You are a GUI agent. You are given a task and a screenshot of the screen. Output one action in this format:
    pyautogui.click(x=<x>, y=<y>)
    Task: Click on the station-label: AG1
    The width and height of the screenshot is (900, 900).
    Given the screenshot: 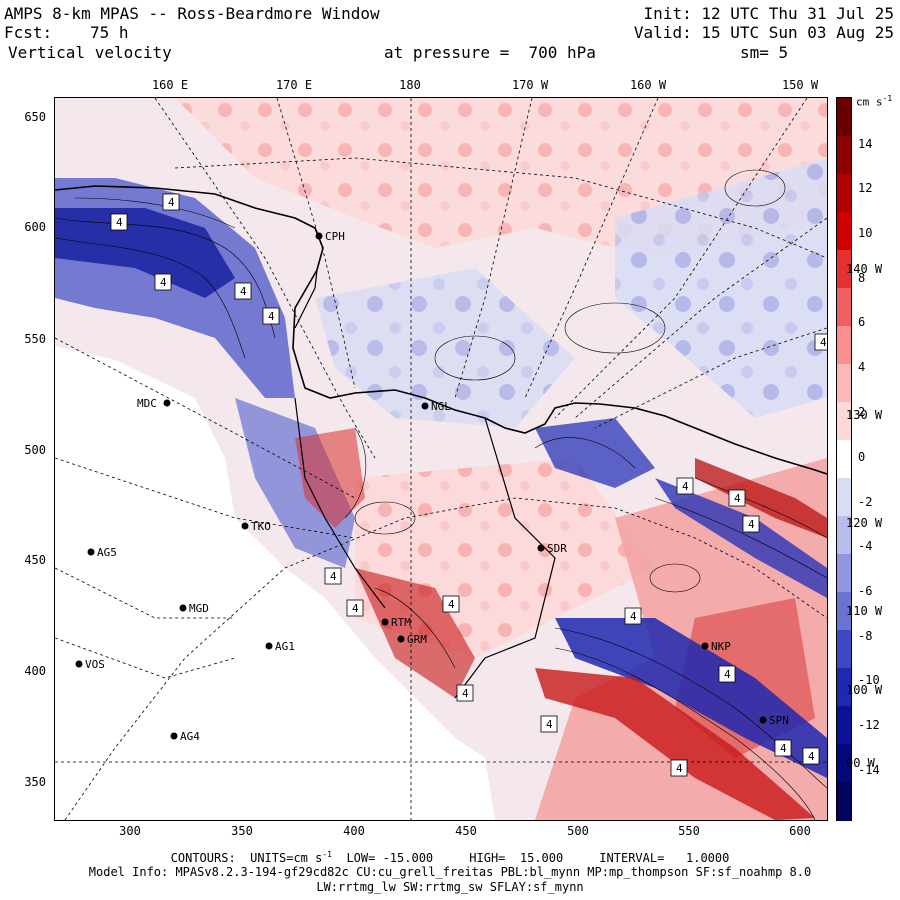 What is the action you would take?
    pyautogui.click(x=285, y=646)
    